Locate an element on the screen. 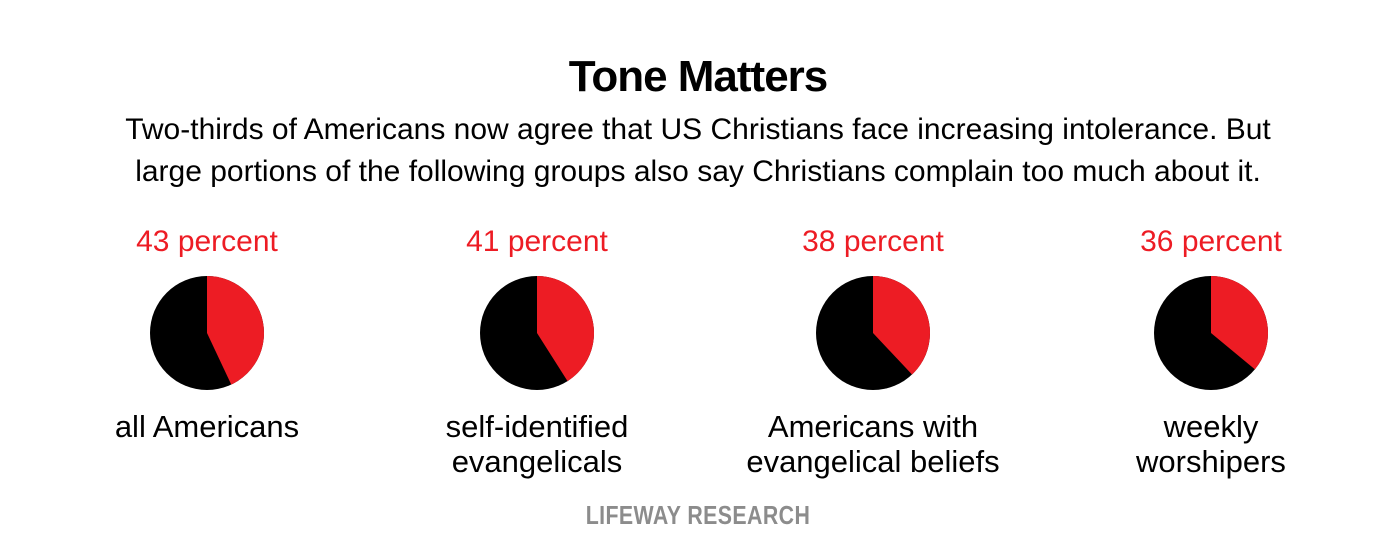 The height and width of the screenshot is (541, 1396). source-logo: LIFEWAY RESEARCH is located at coordinates (698, 515).